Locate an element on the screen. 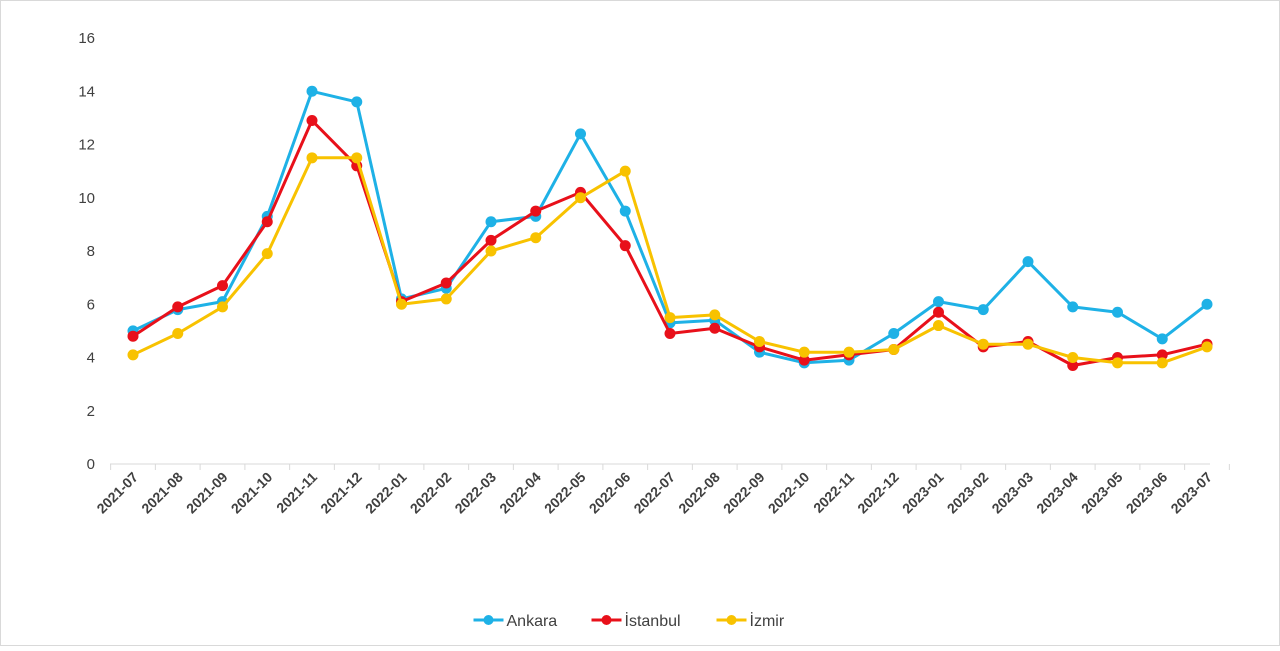 This screenshot has width=1280, height=651. legend-entry: İstanbul is located at coordinates (636, 620).